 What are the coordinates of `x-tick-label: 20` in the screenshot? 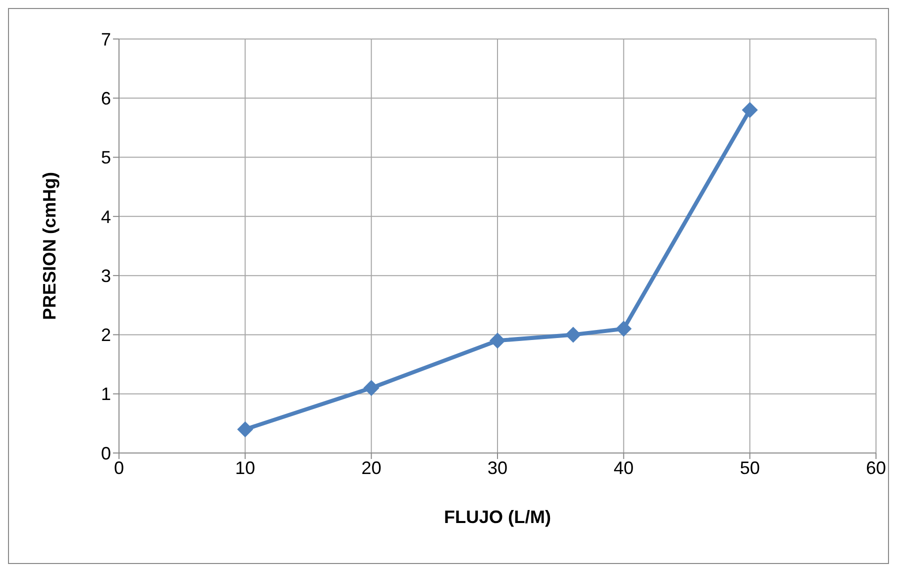 It's located at (371, 468).